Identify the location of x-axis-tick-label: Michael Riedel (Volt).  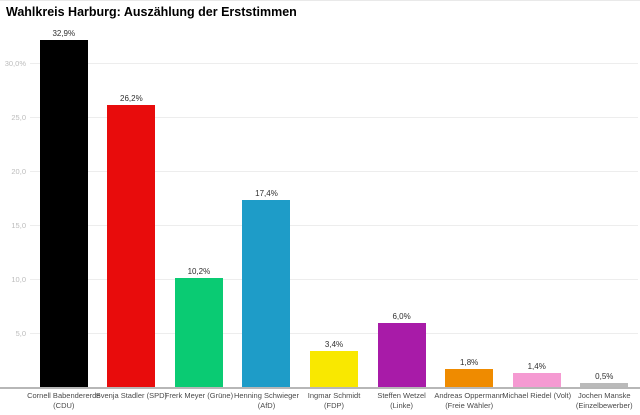
(537, 401).